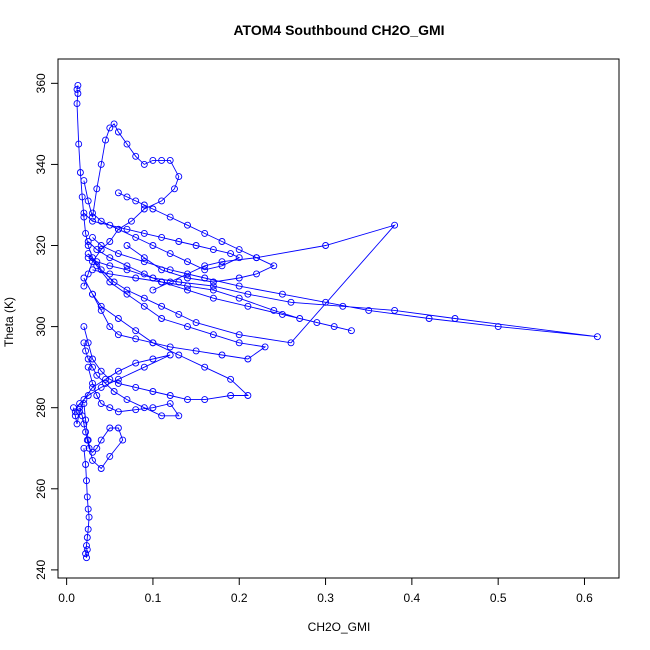 The width and height of the screenshot is (650, 650). I want to click on x-tick-label: 0.0, so click(66, 598).